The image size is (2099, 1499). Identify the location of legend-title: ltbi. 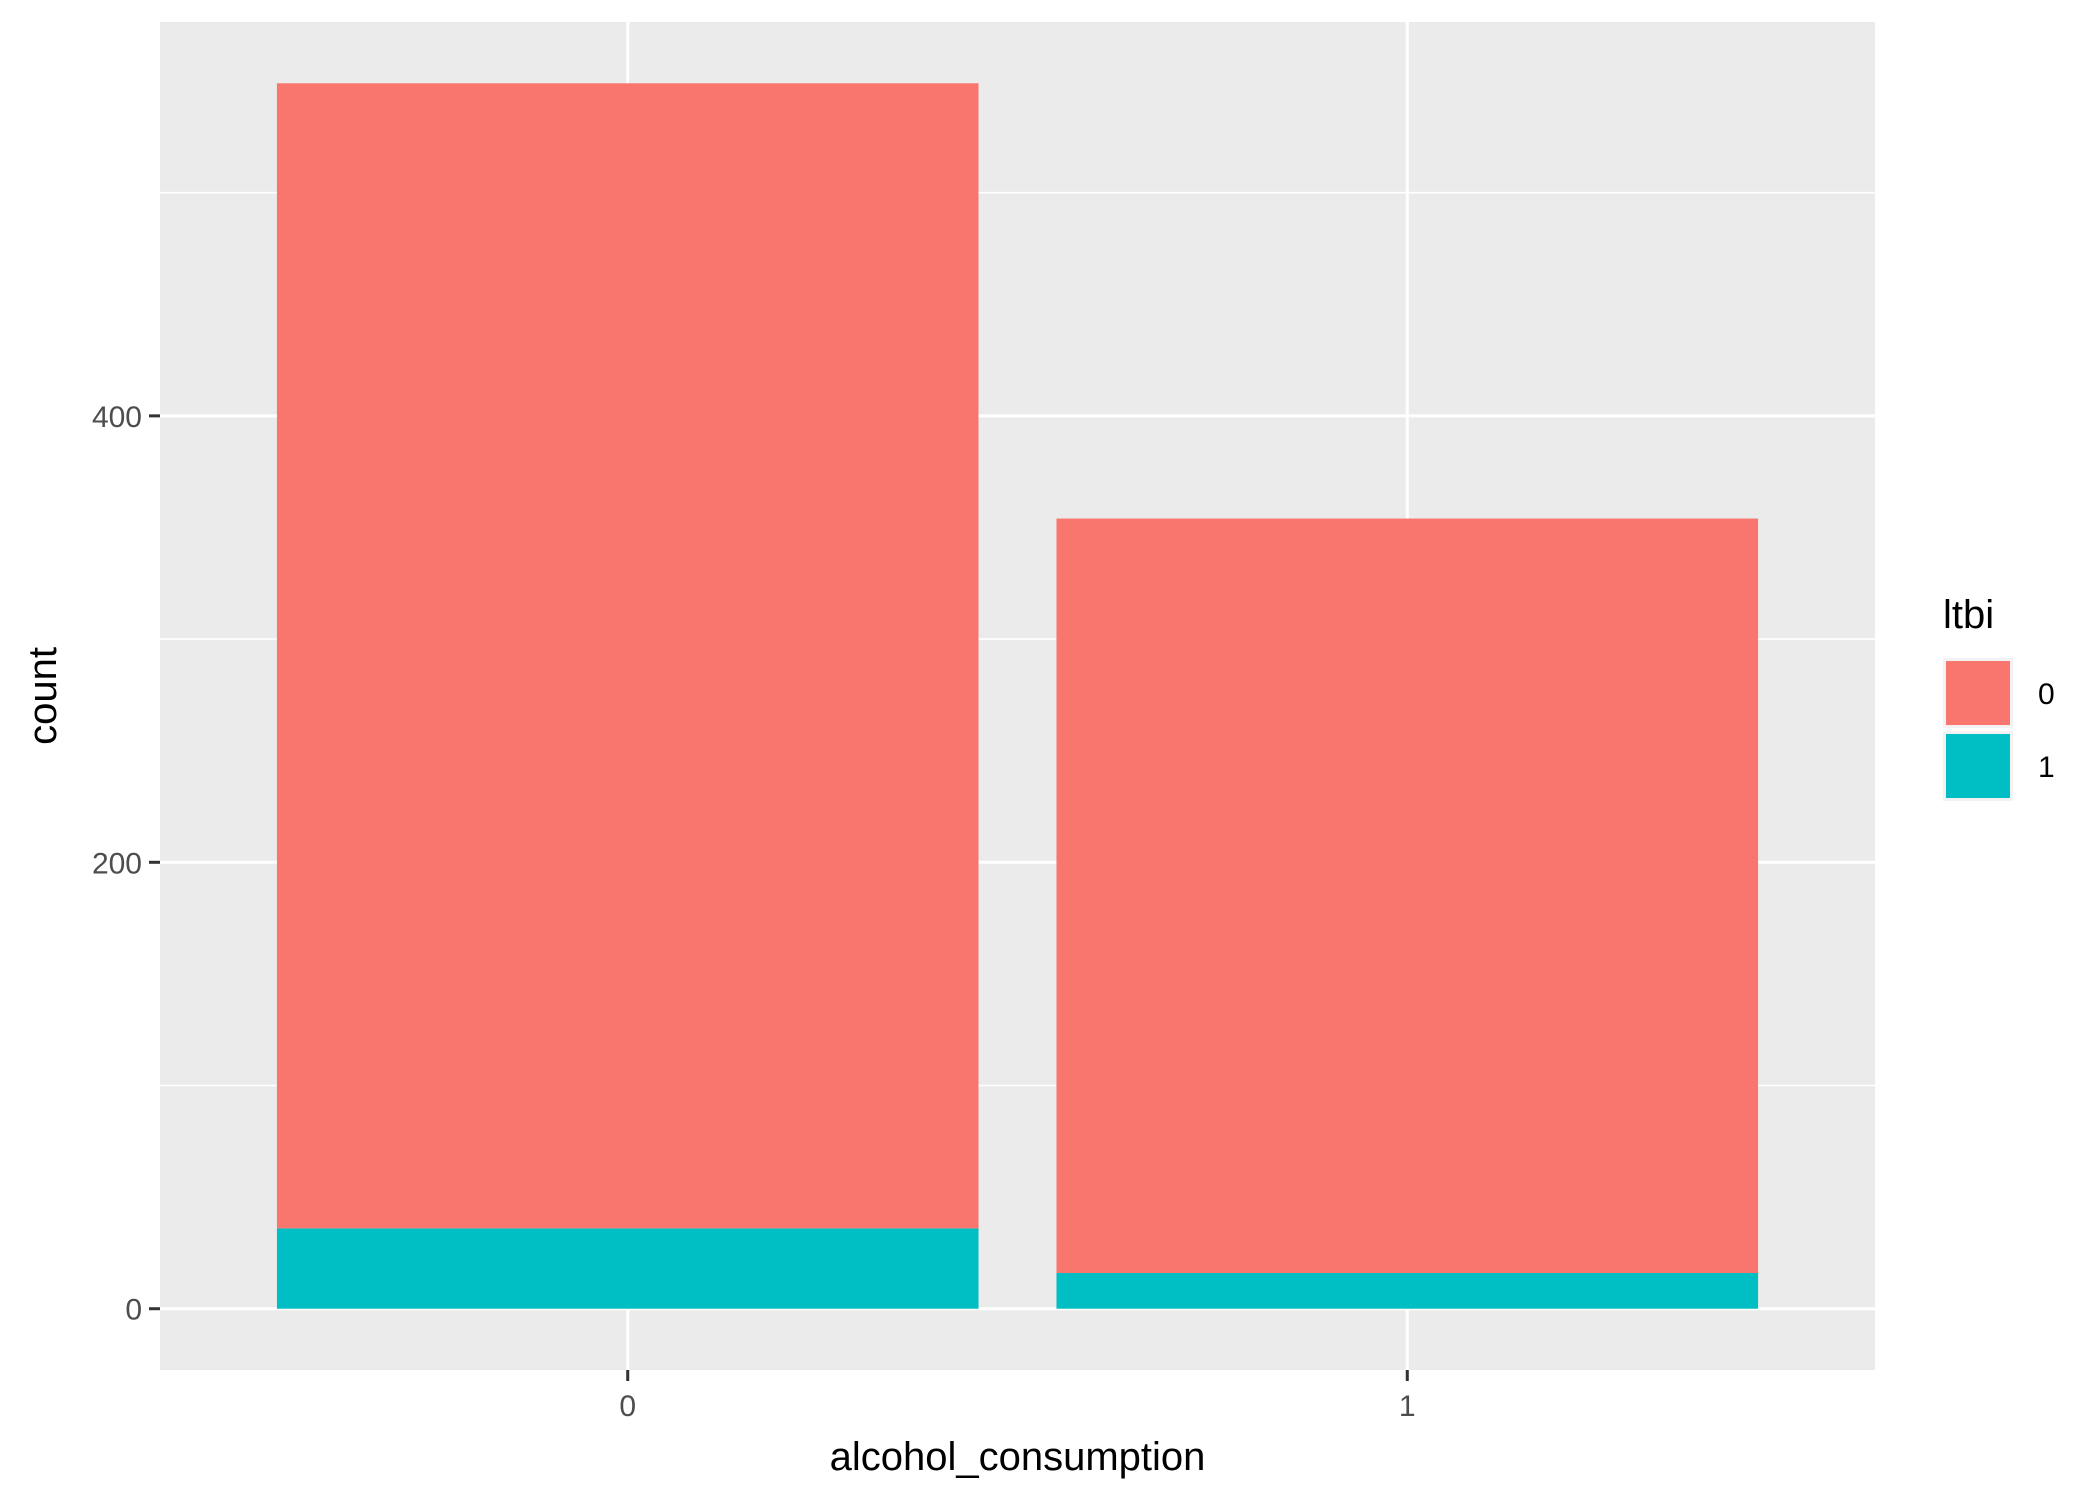
(1968, 615).